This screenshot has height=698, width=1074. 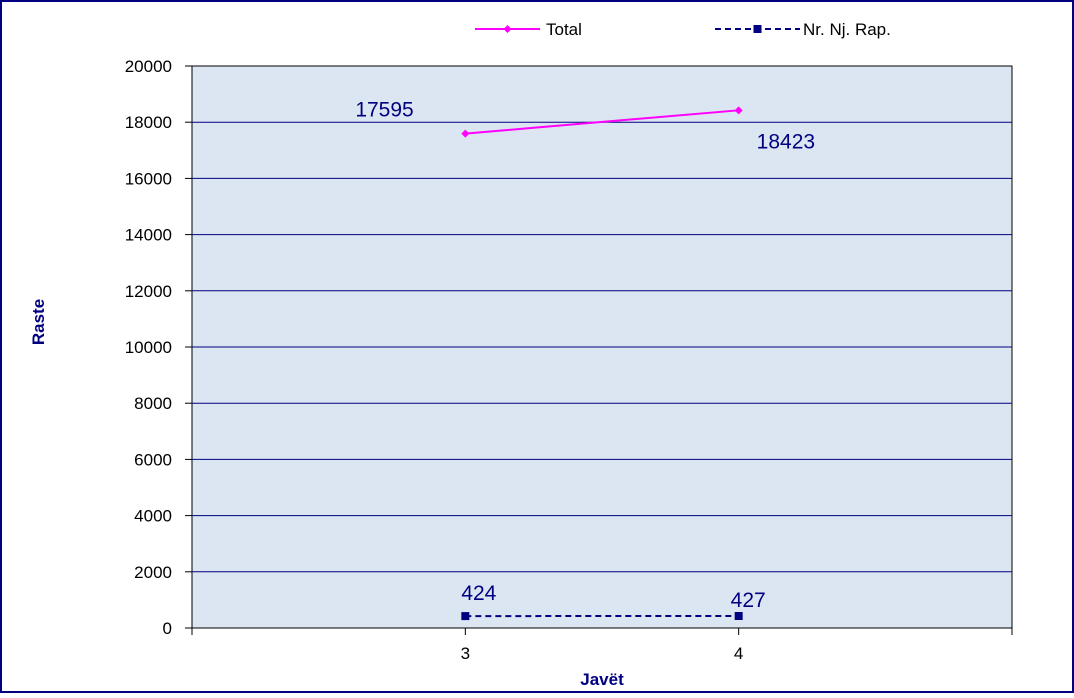 I want to click on data-label: 424, so click(x=478, y=593).